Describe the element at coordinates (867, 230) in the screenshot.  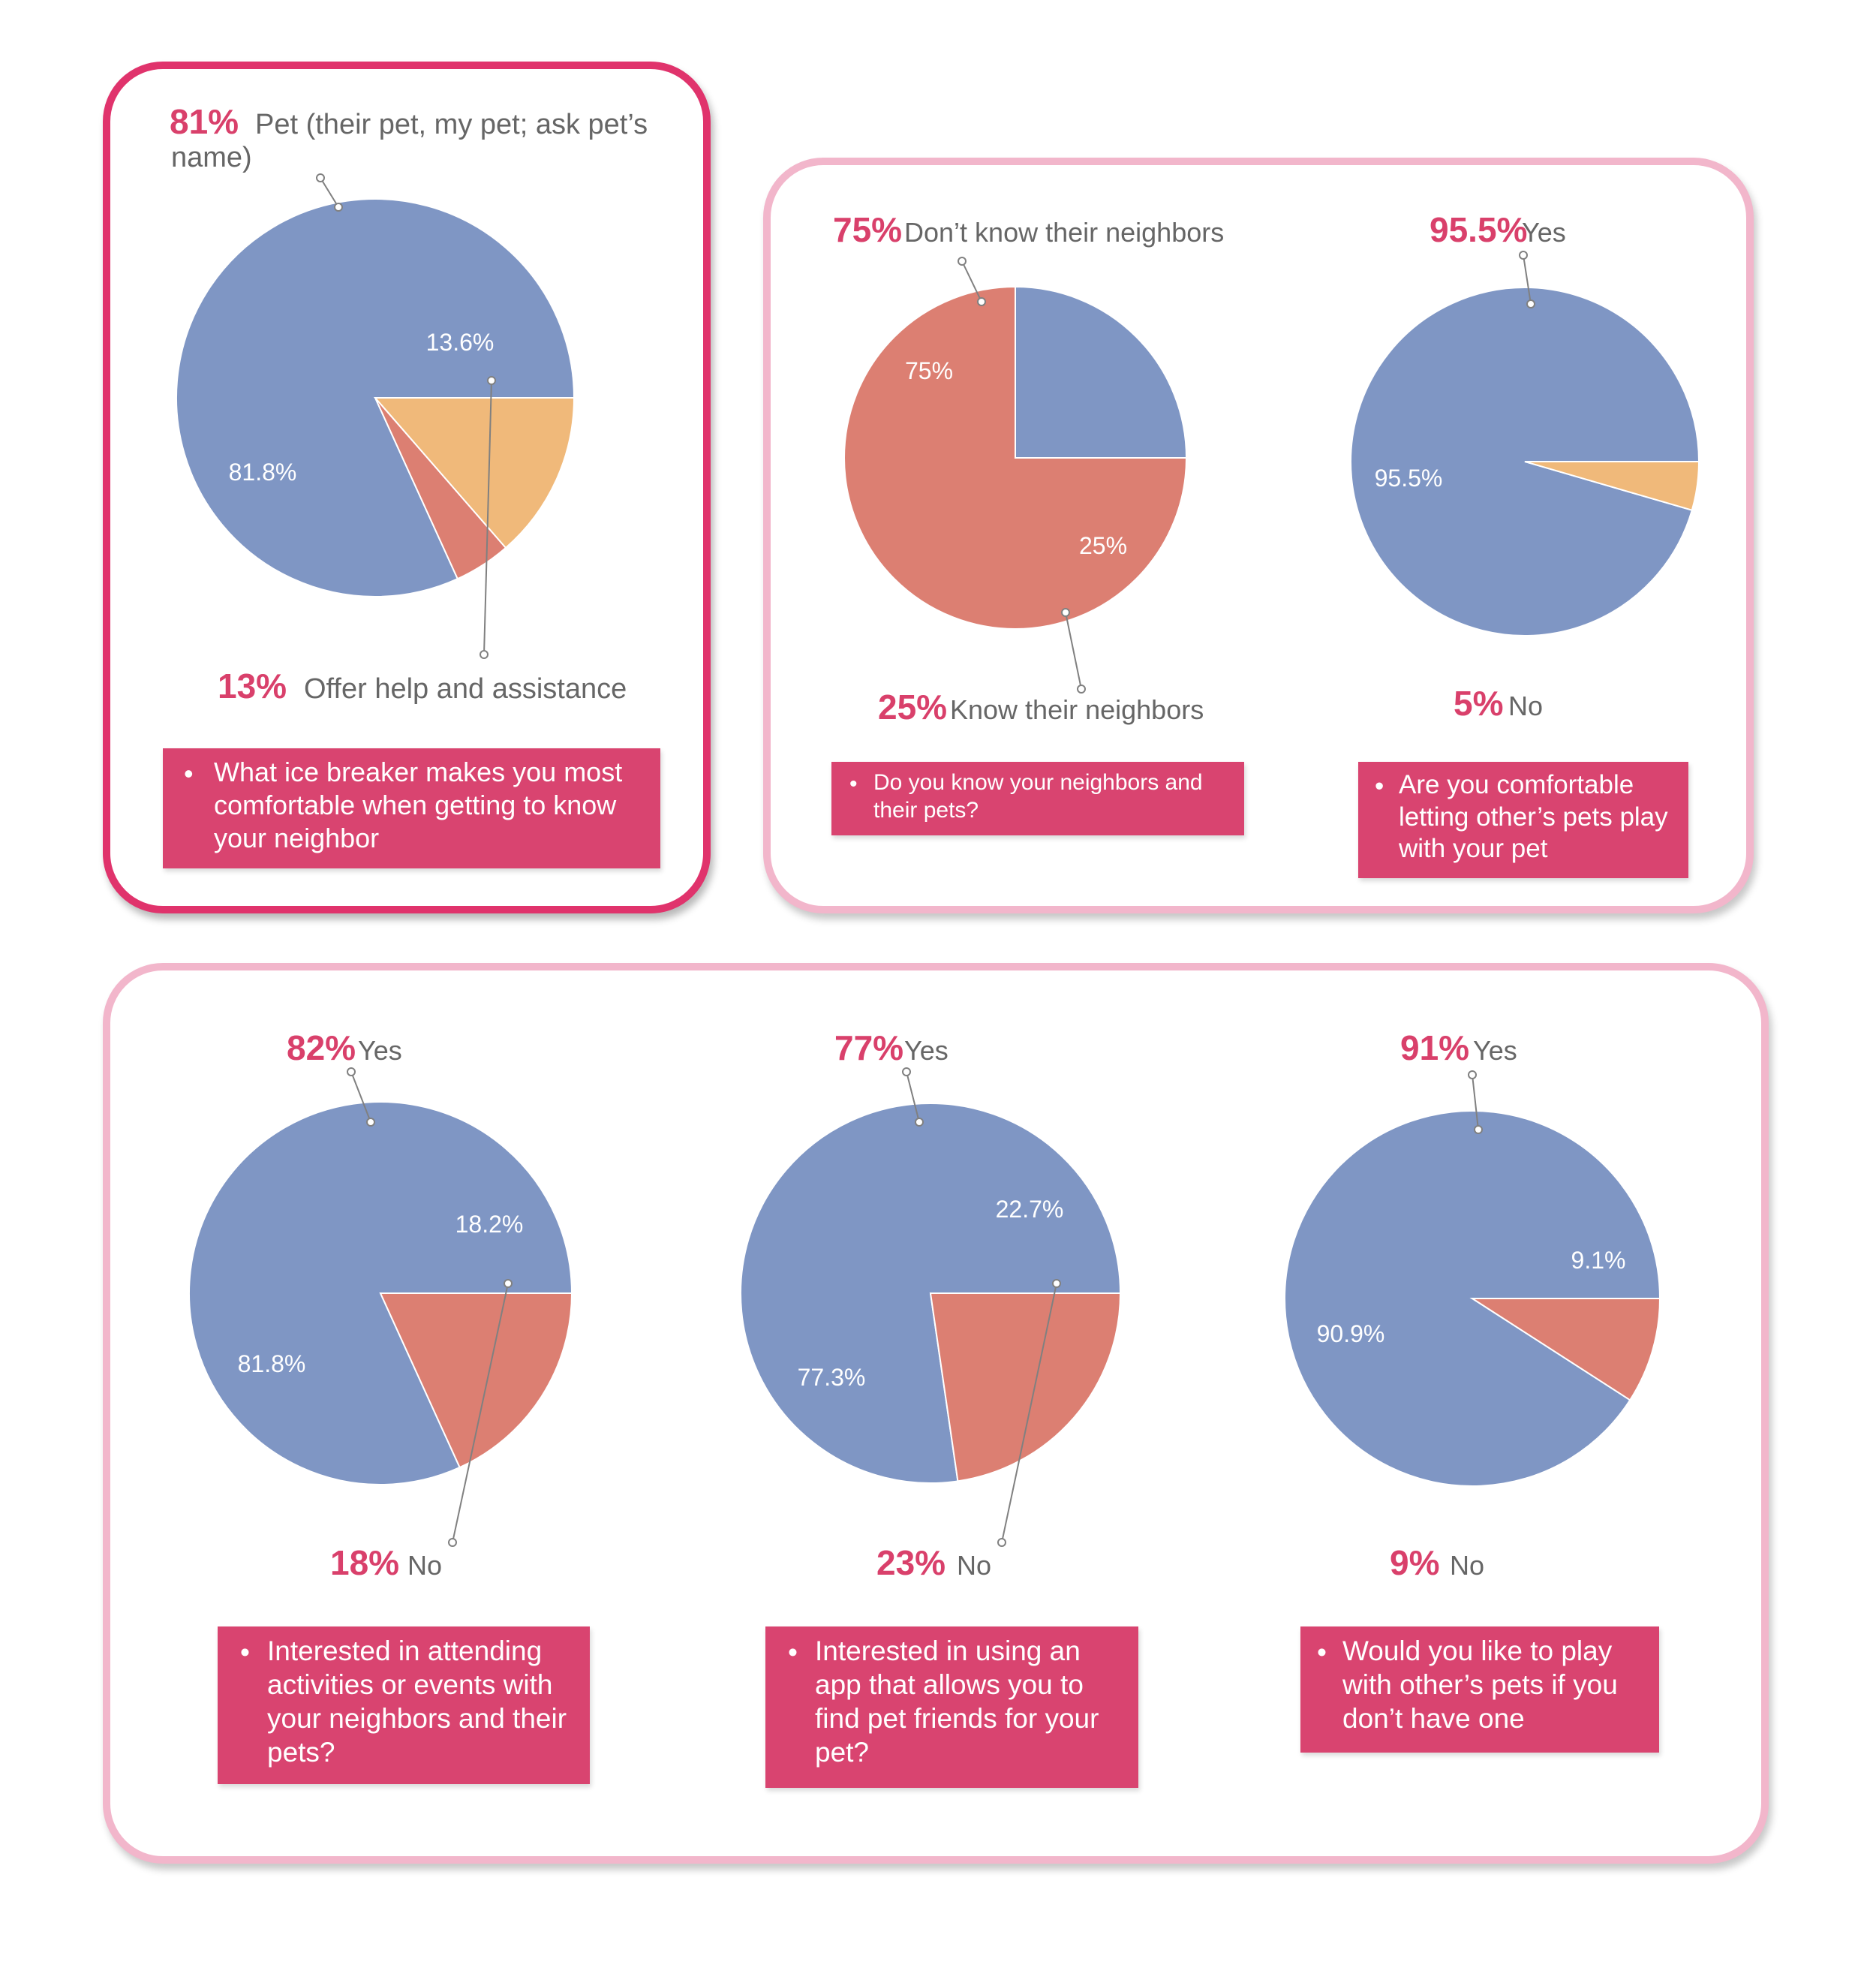
I see `callout-percent: 75%` at that location.